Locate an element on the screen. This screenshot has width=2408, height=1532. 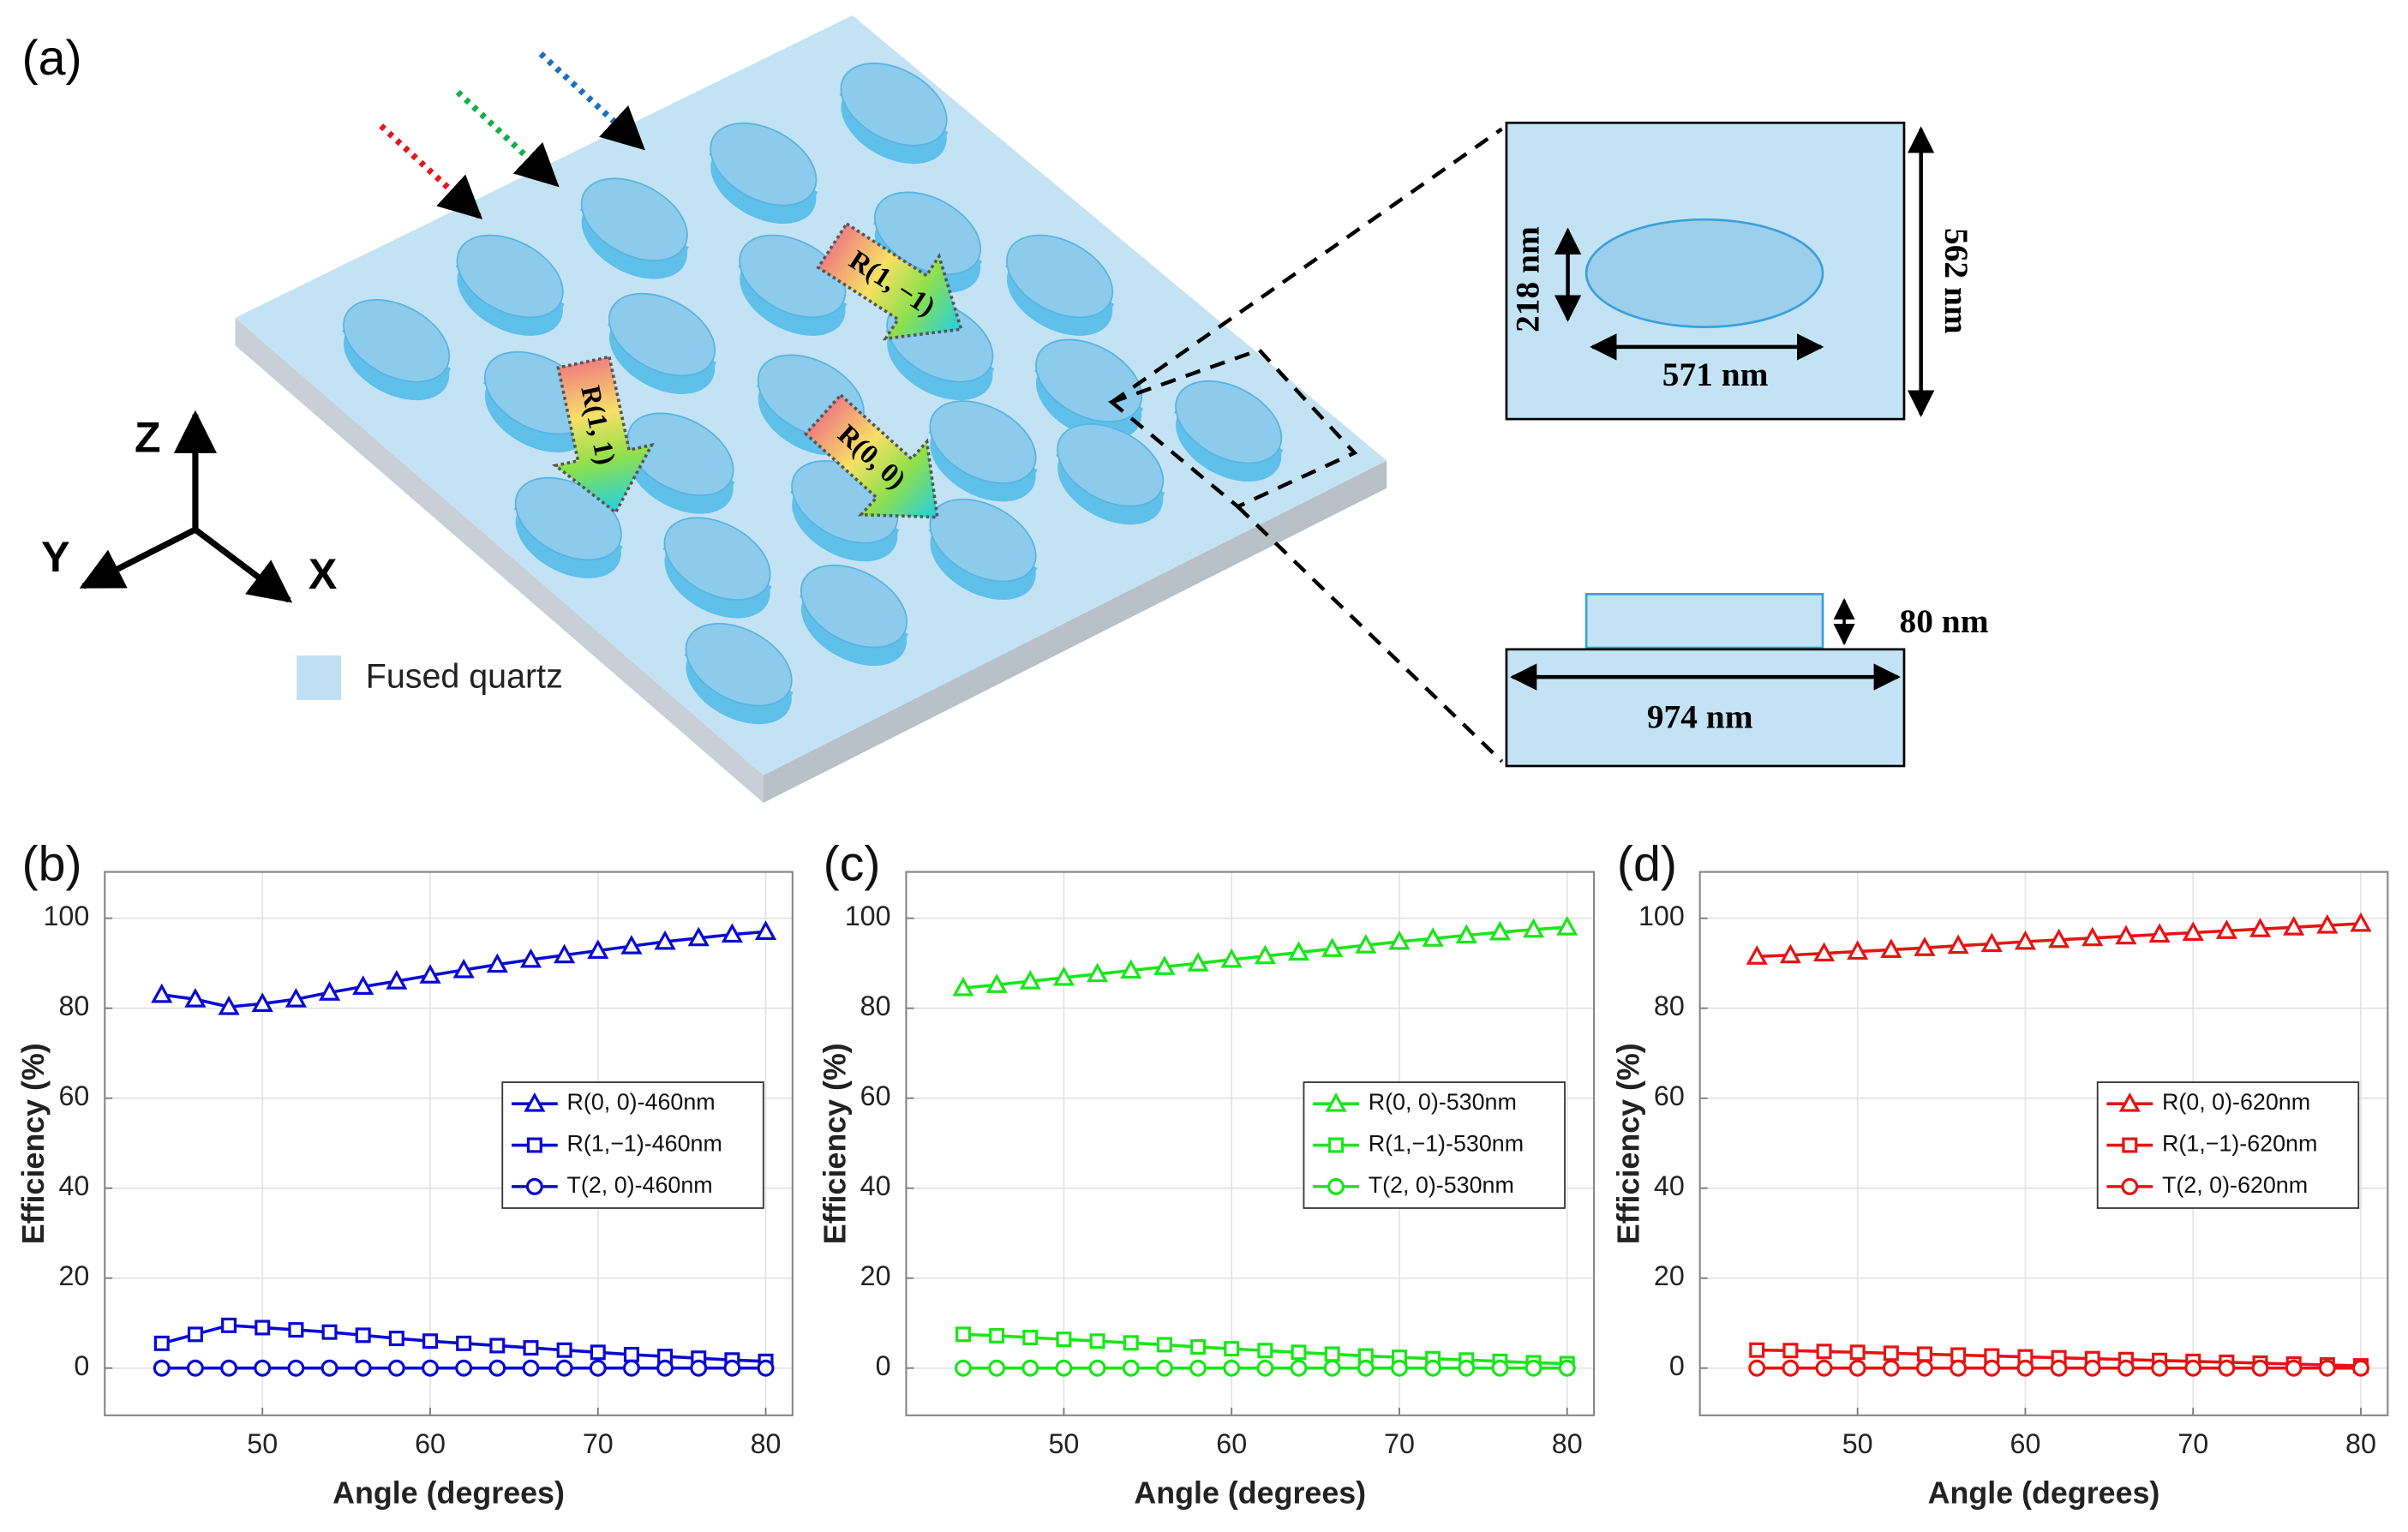
legend-label: R(1,−1)-530nm is located at coordinates (1446, 1144).